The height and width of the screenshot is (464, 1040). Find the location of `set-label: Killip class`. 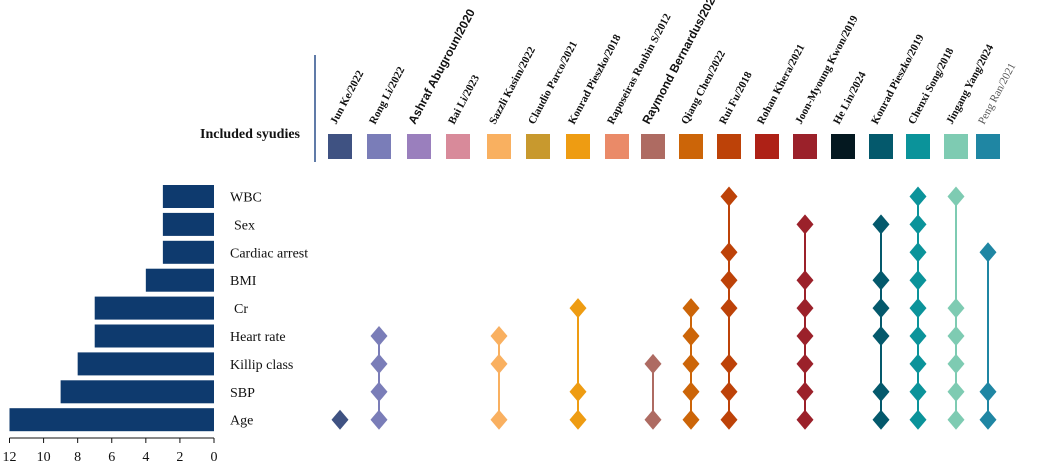

set-label: Killip class is located at coordinates (261, 365).